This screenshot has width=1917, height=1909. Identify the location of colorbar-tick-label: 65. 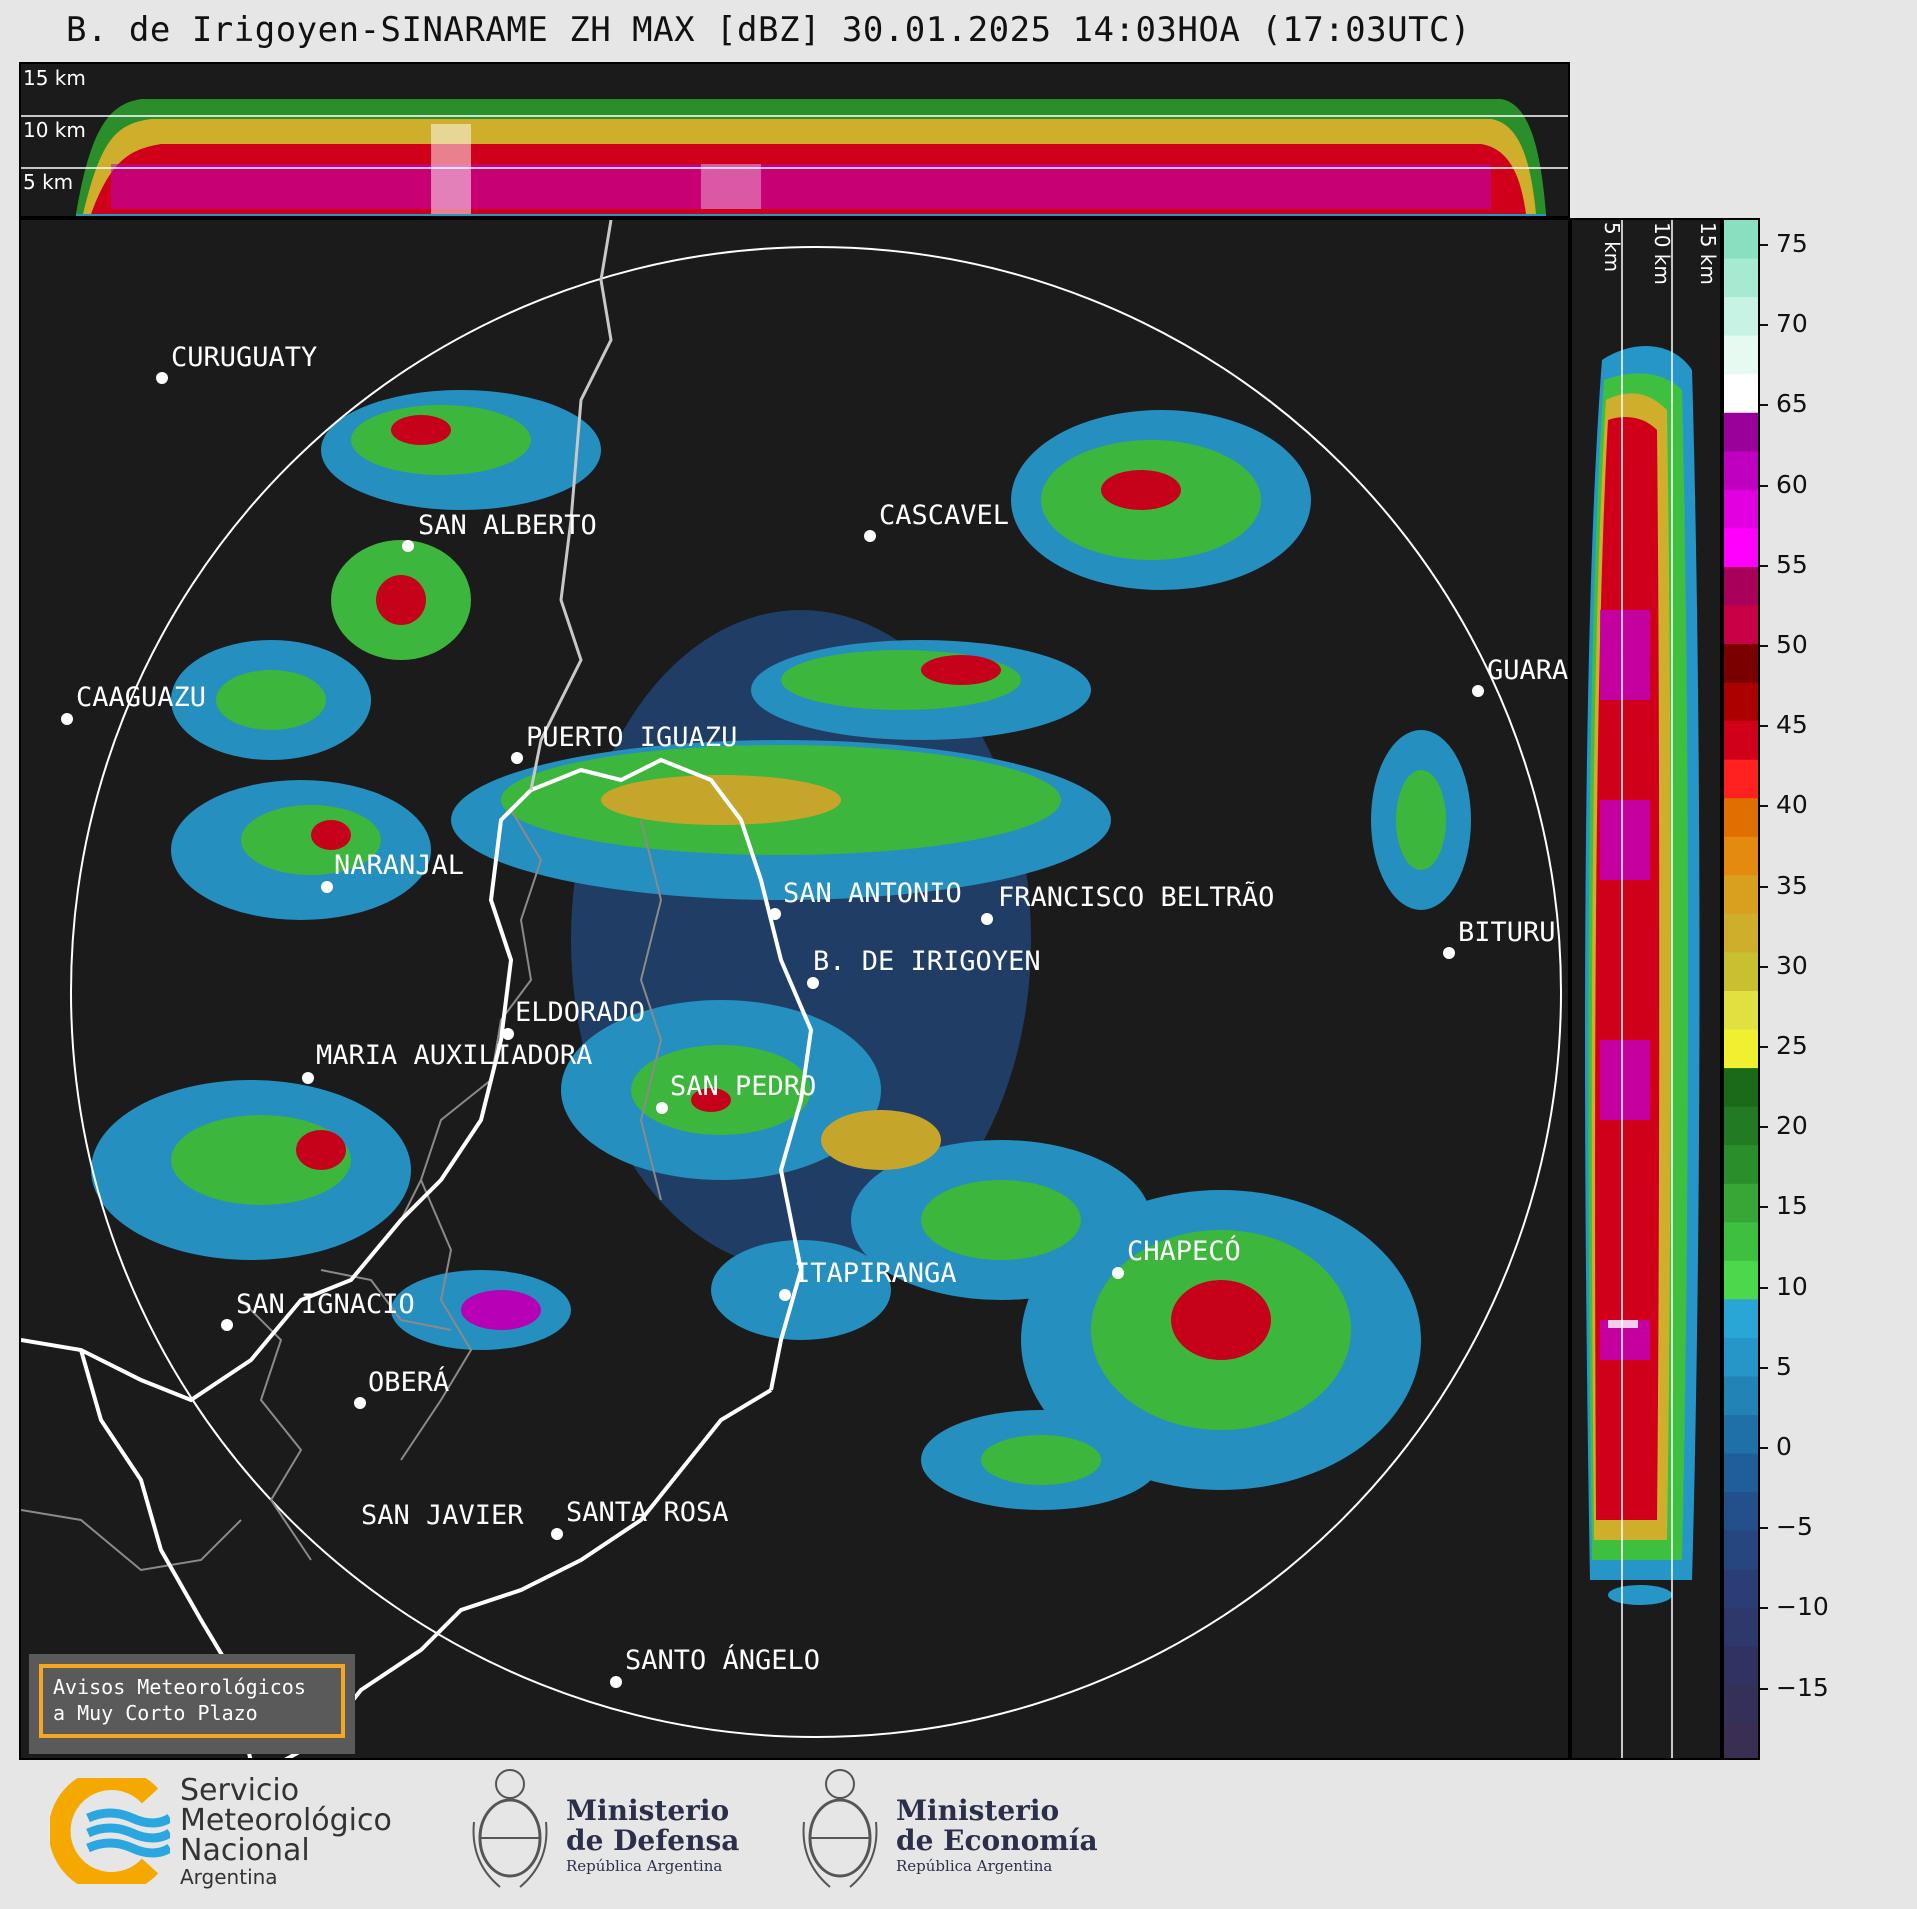
(1792, 404).